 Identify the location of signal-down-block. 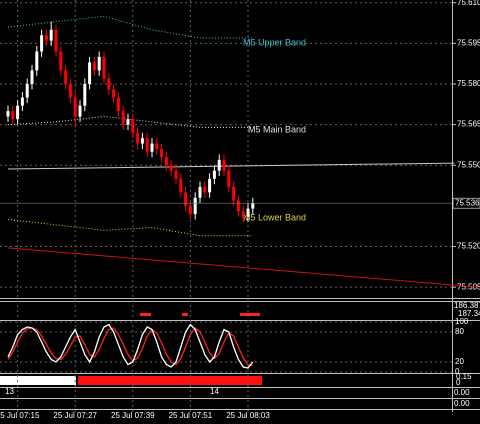
(170, 380).